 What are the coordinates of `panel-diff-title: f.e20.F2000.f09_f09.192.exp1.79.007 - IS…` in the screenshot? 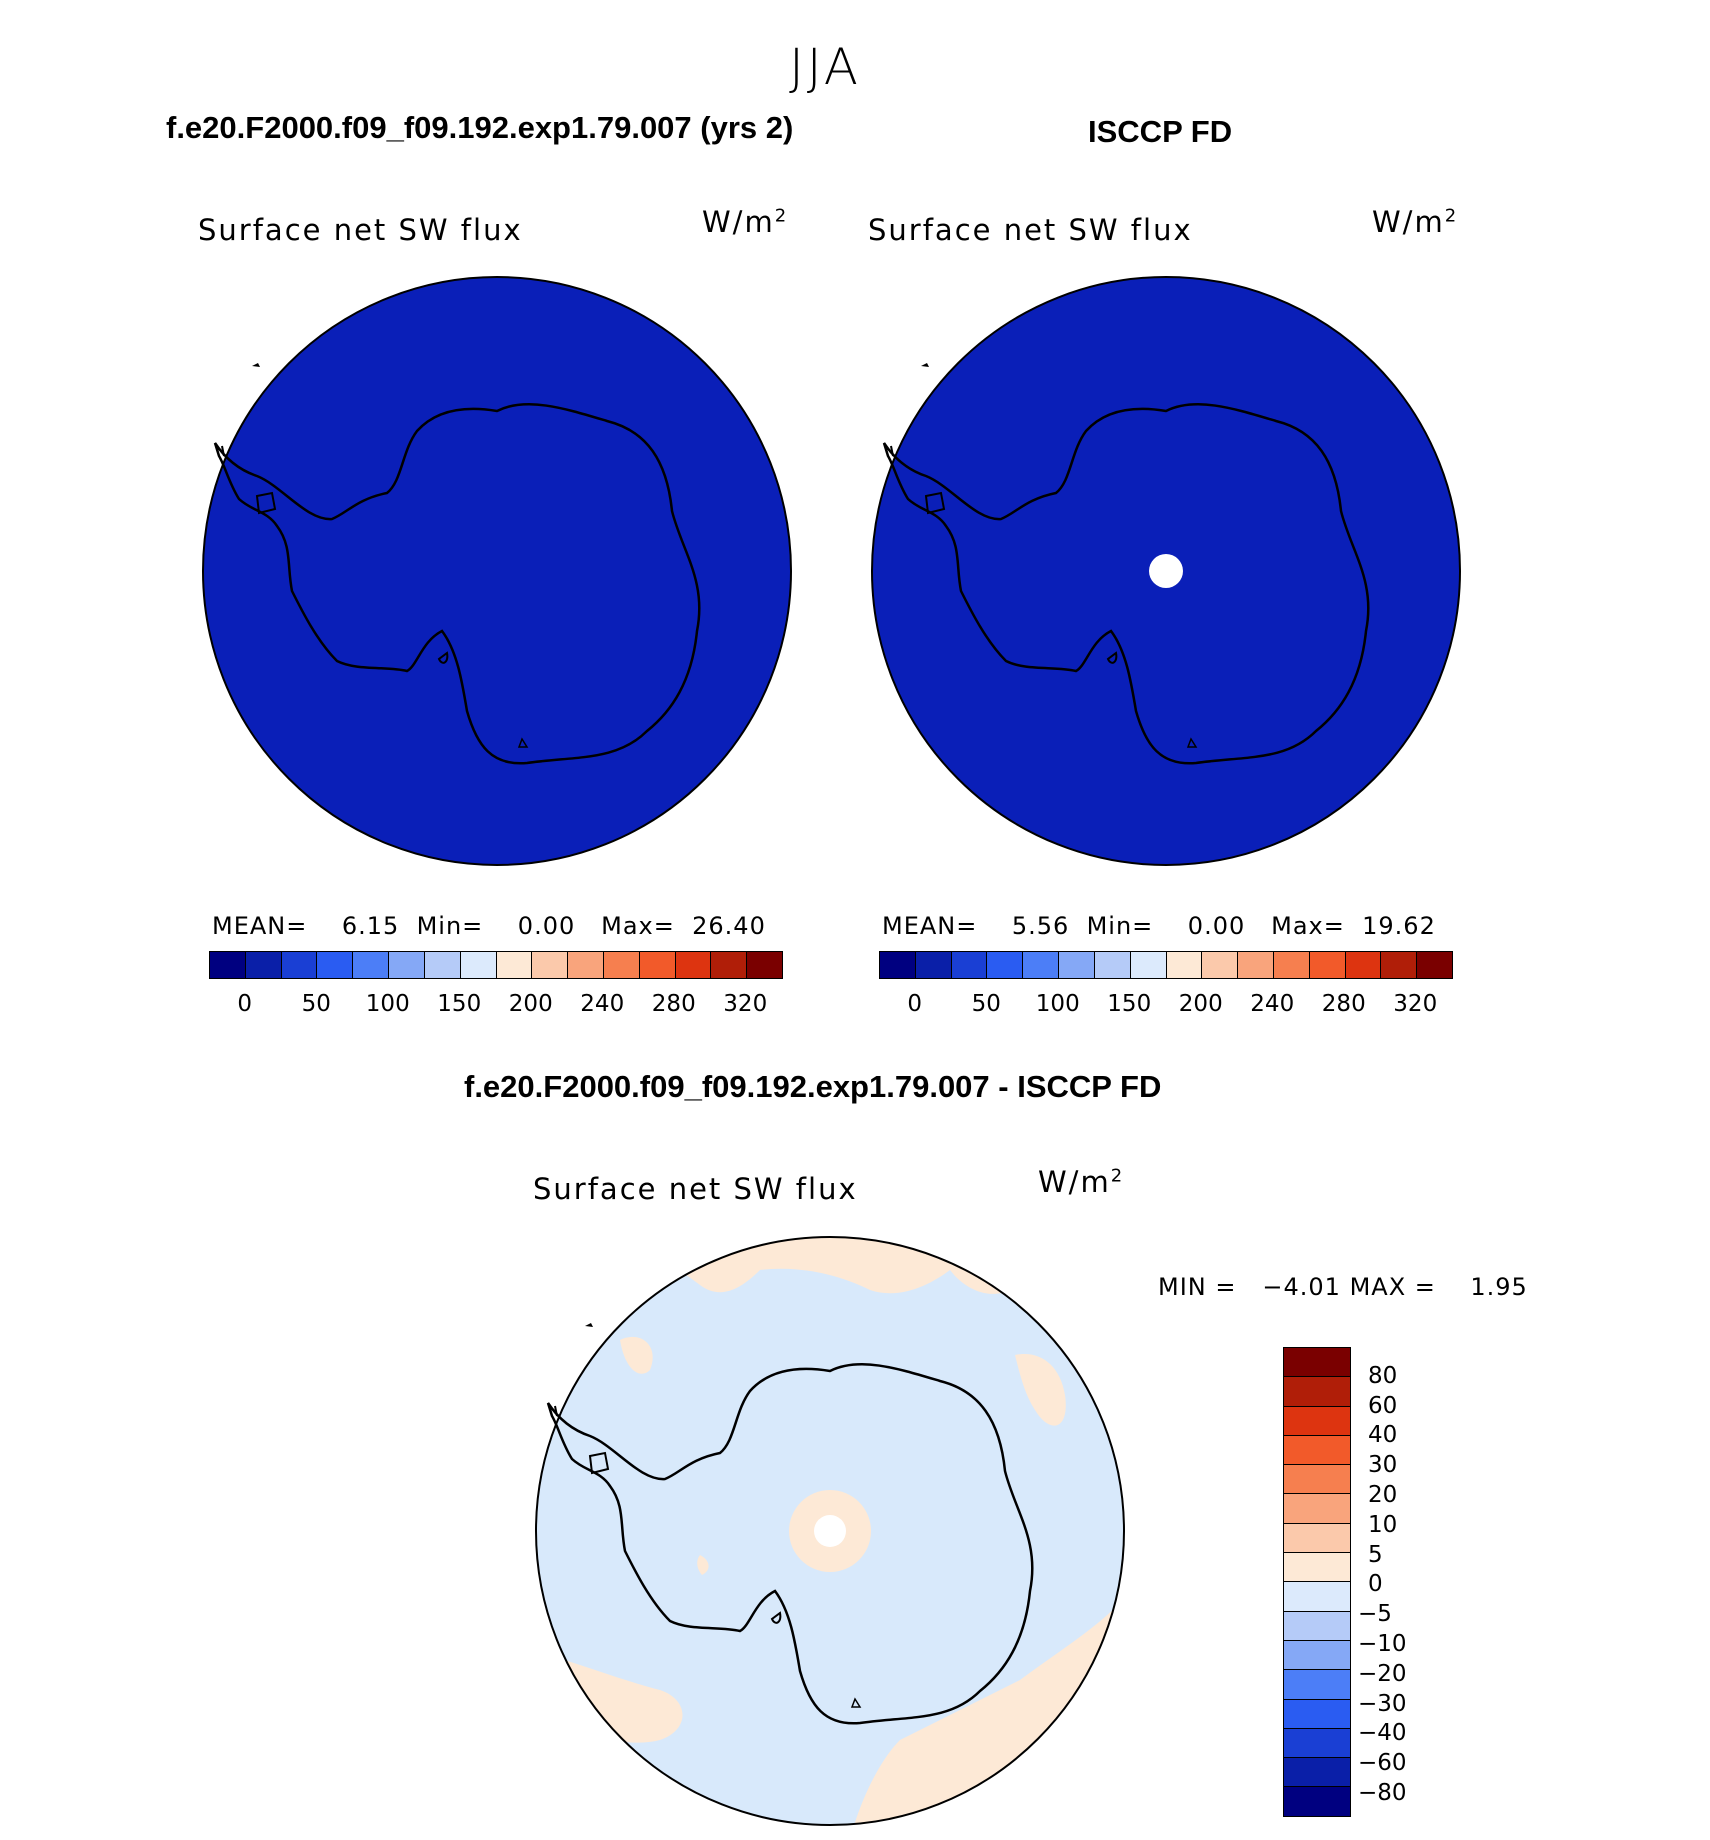 It's located at (813, 1086).